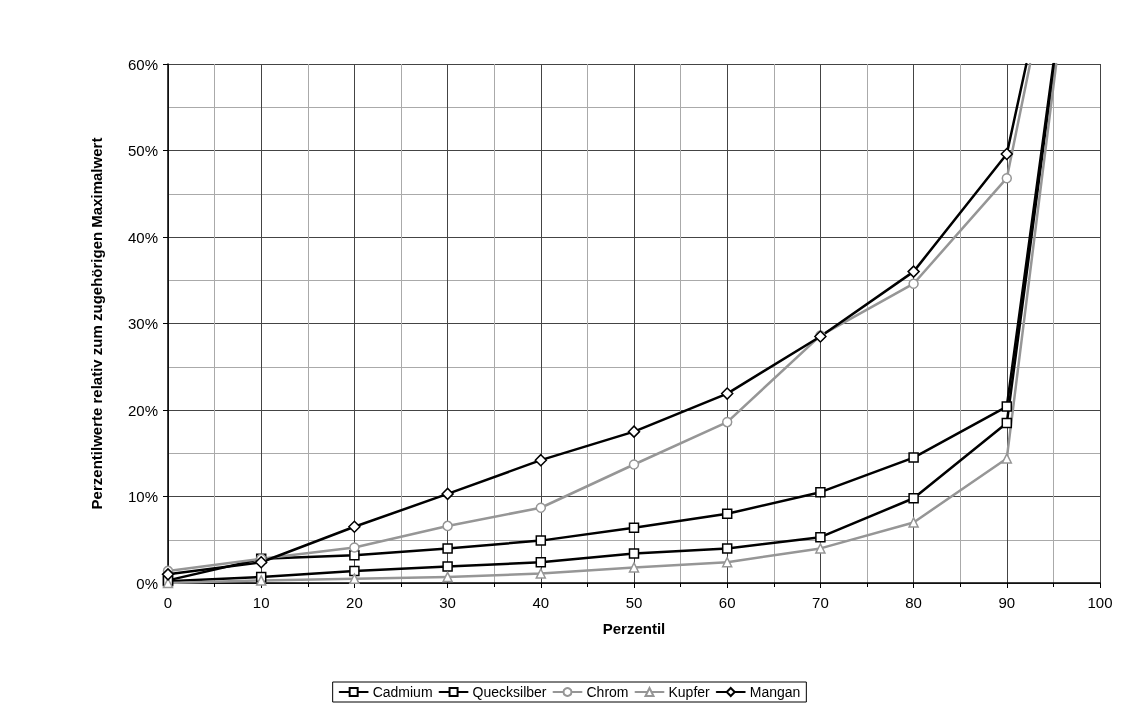 The width and height of the screenshot is (1139, 720). What do you see at coordinates (147, 583) in the screenshot?
I see `y-tick-label: 0%` at bounding box center [147, 583].